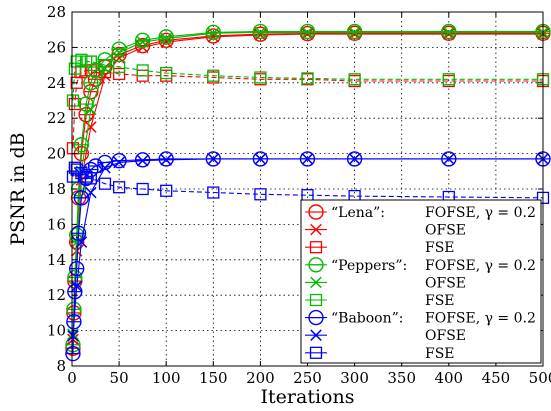 This screenshot has width=551, height=411. Describe the element at coordinates (56, 47) in the screenshot. I see `y-tick-label: 26` at that location.